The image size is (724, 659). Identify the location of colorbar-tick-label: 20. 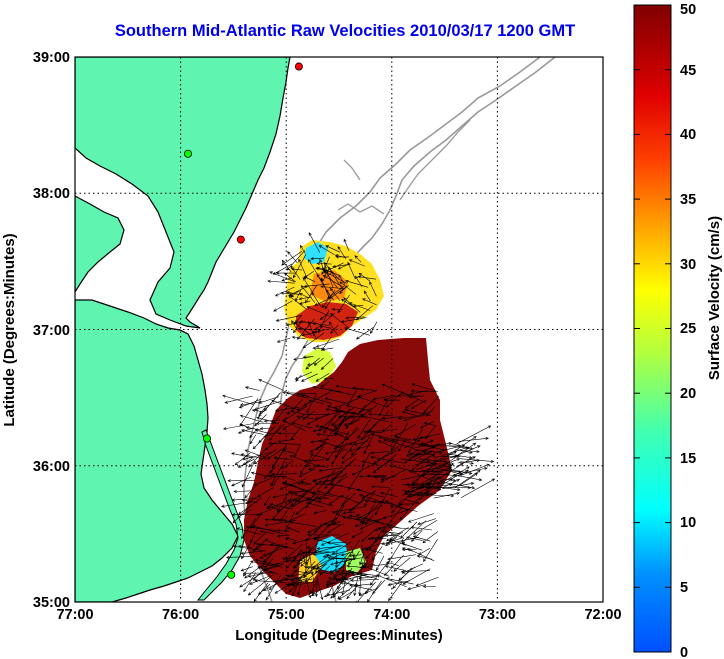
(688, 394).